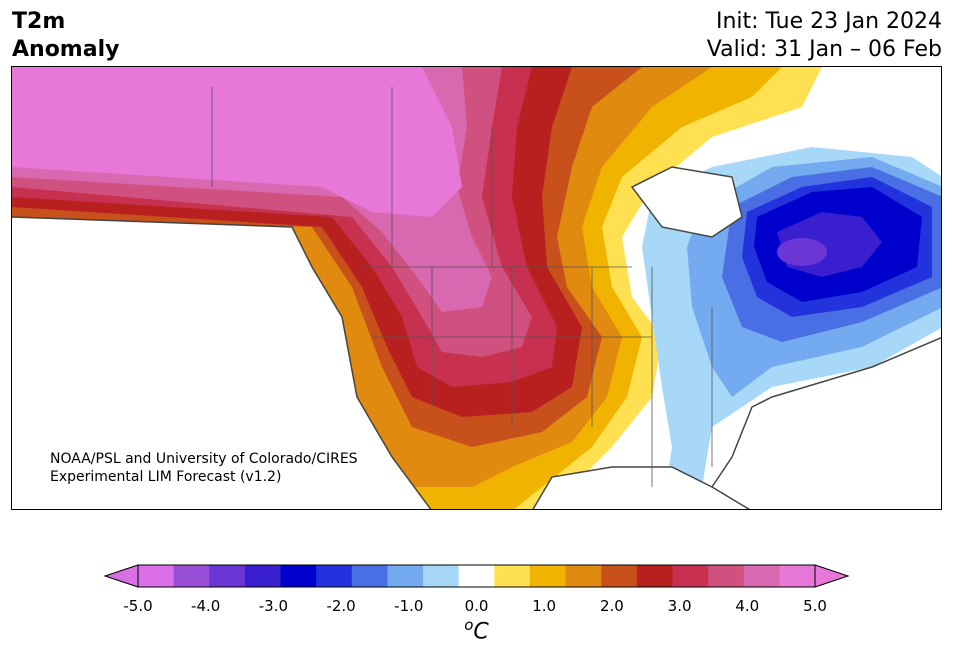  Describe the element at coordinates (39, 21) in the screenshot. I see `title-variable-line1: T2m` at that location.